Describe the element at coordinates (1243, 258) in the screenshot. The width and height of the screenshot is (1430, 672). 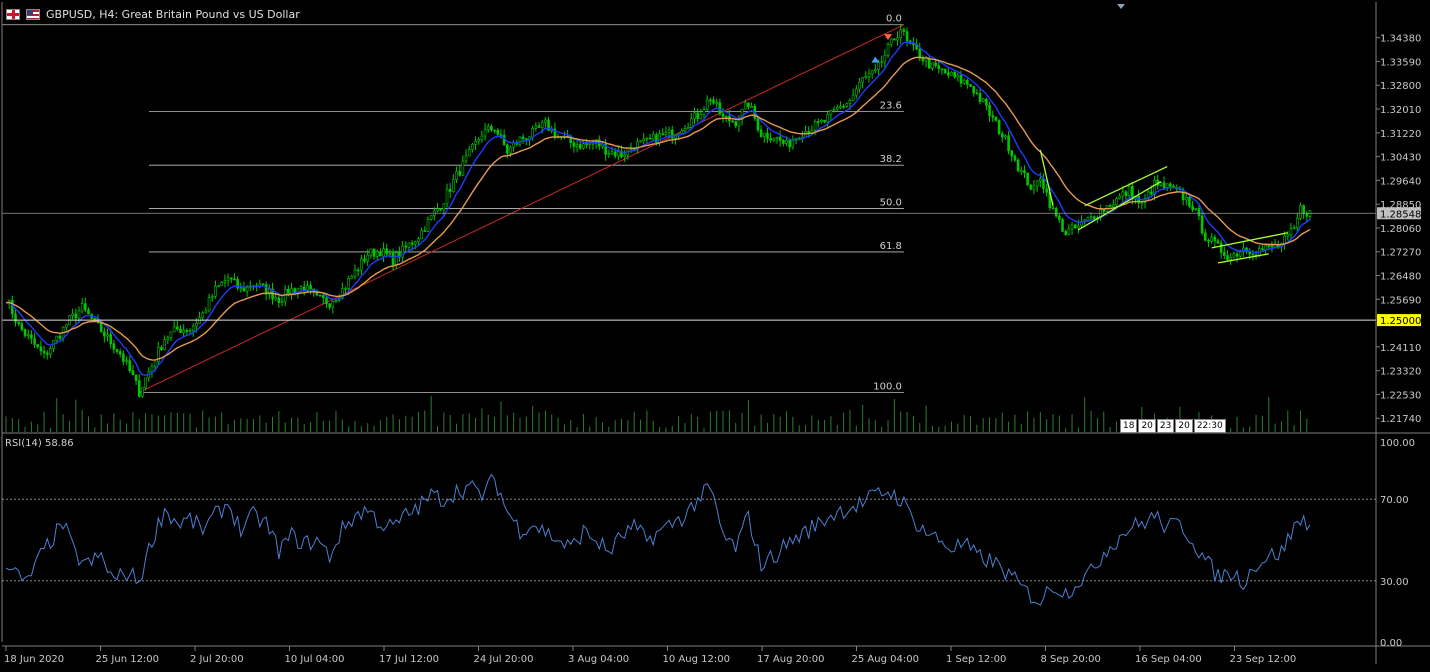
I see `channel-line` at that location.